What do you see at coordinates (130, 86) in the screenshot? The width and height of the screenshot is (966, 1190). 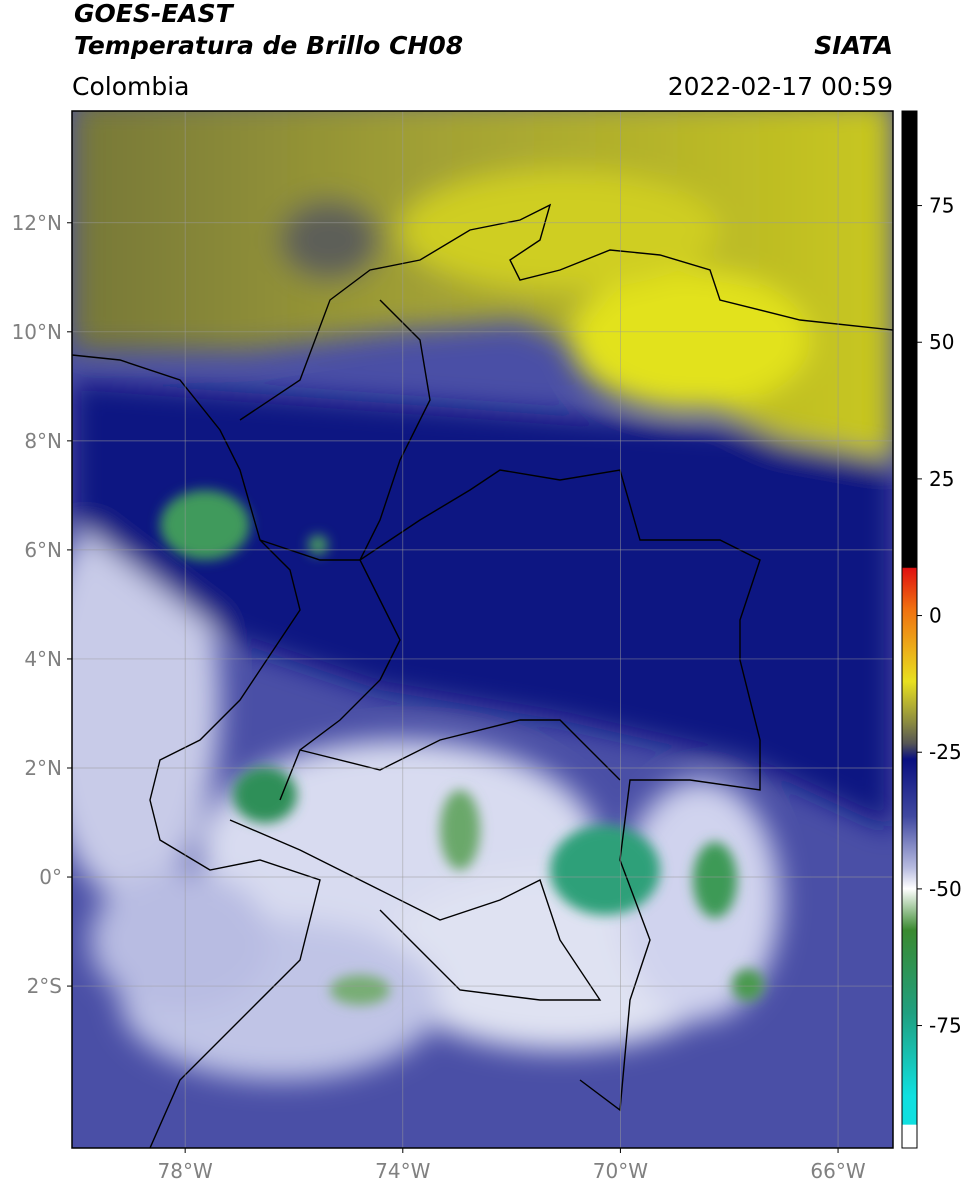 I see `region: Colombia` at bounding box center [130, 86].